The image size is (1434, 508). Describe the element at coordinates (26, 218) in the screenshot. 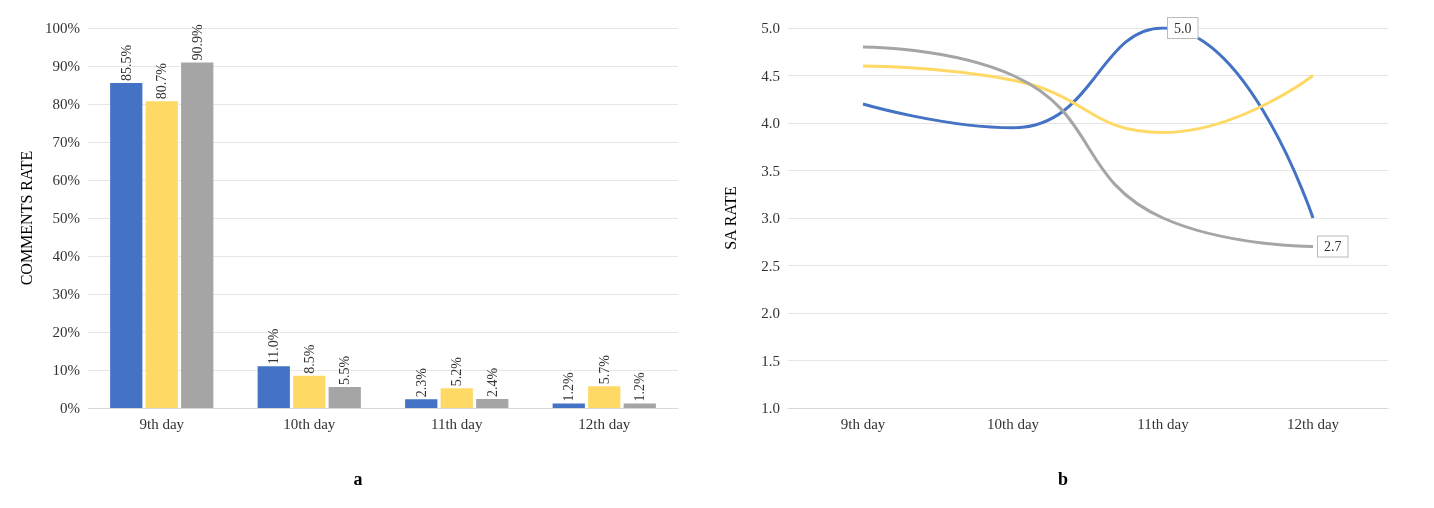

I see `y-axis-title: COMMENTS RATE` at that location.